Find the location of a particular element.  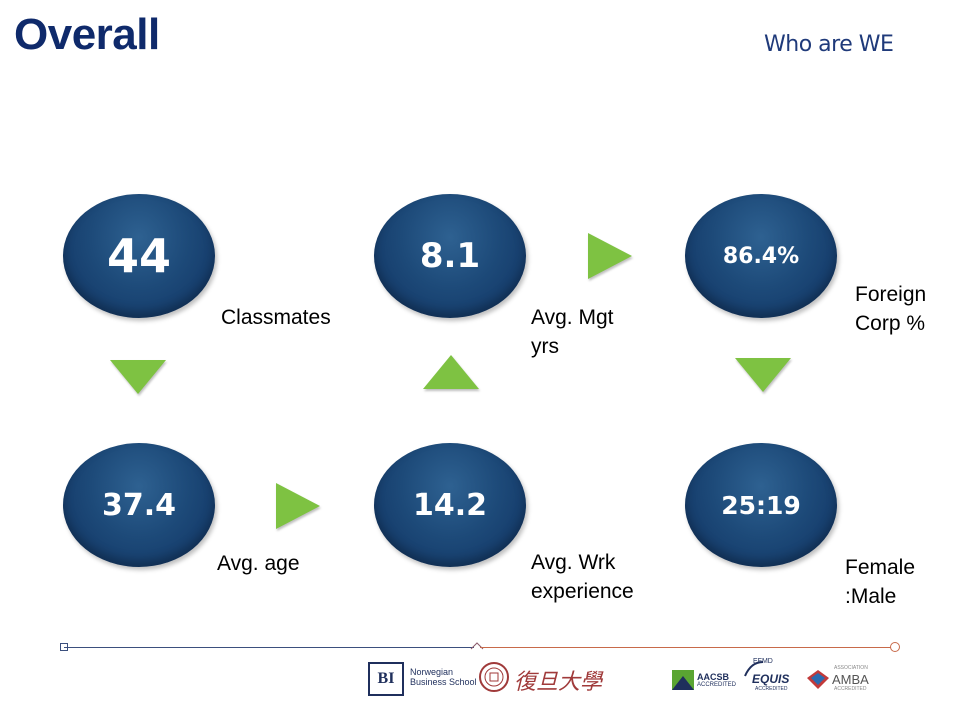

aacsb-accredited: ACCREDITED is located at coordinates (717, 685).